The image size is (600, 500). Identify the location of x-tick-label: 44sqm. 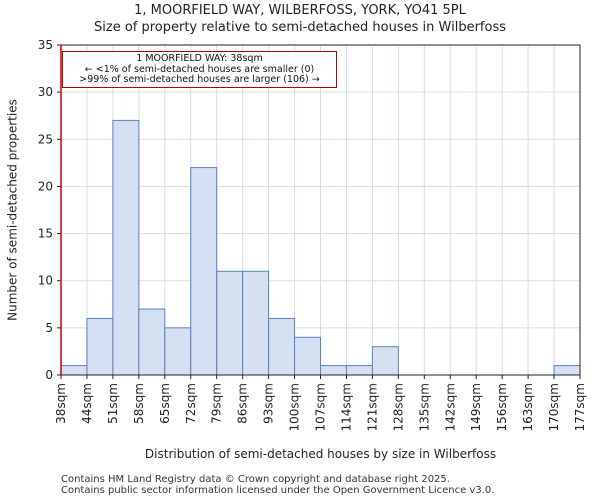
(87, 403).